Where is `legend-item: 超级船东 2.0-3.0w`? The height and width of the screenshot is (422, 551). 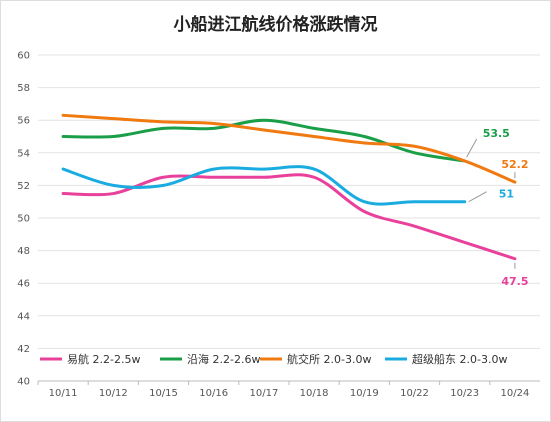 legend-item: 超级船东 2.0-3.0w is located at coordinates (446, 359).